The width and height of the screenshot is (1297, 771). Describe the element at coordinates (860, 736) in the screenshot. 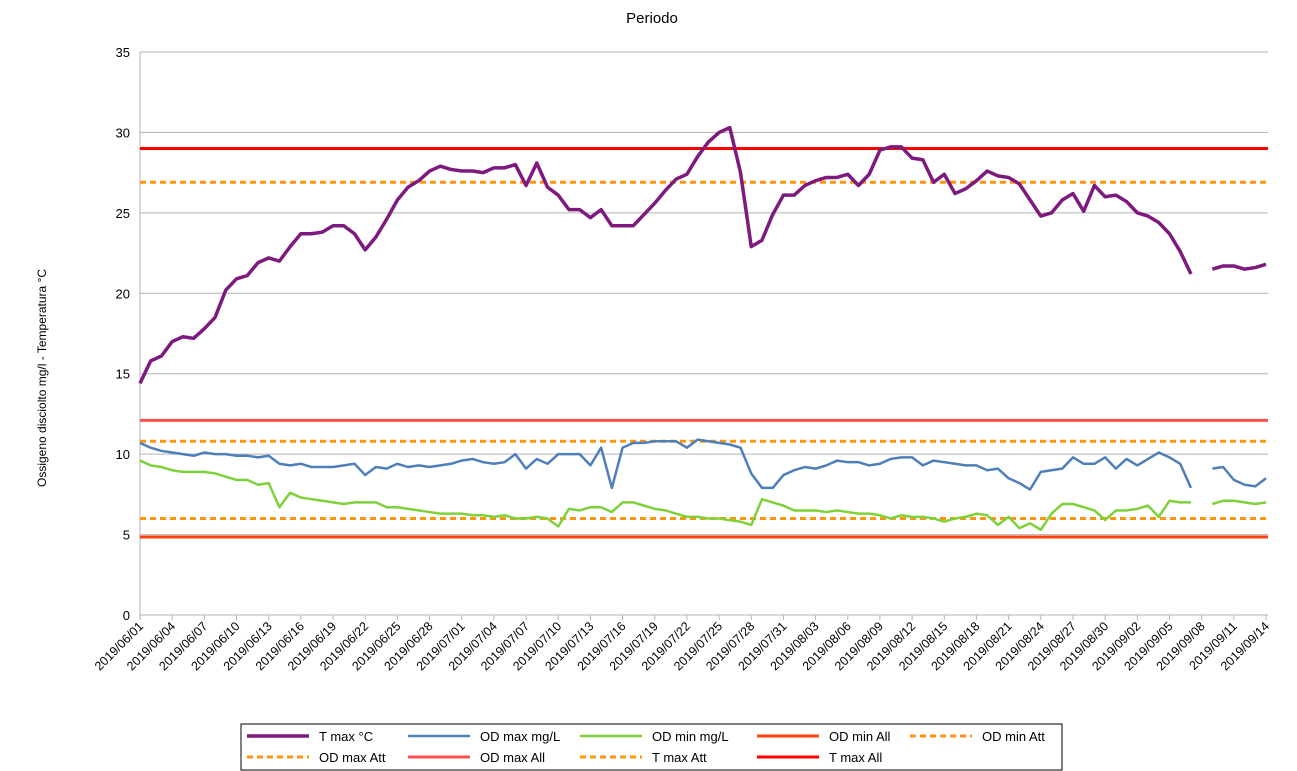

I see `legend-label: OD min All` at that location.